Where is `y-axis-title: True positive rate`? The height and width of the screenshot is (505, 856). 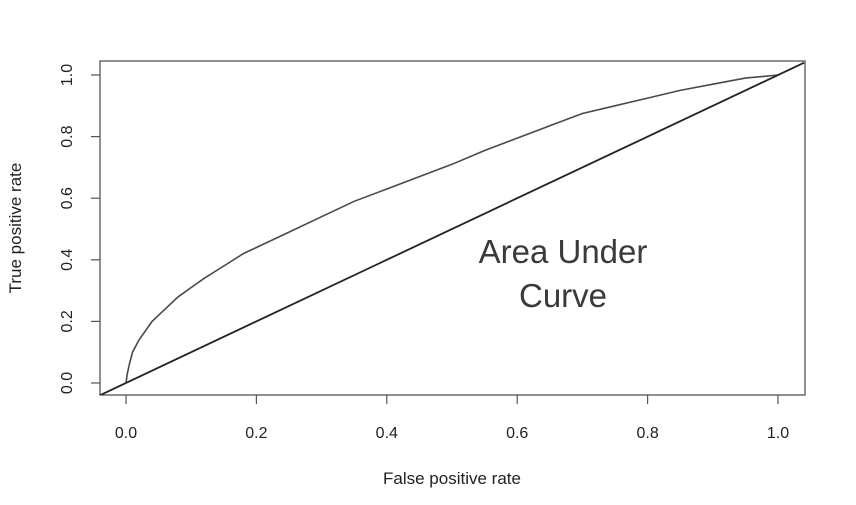
y-axis-title: True positive rate is located at coordinates (15, 228).